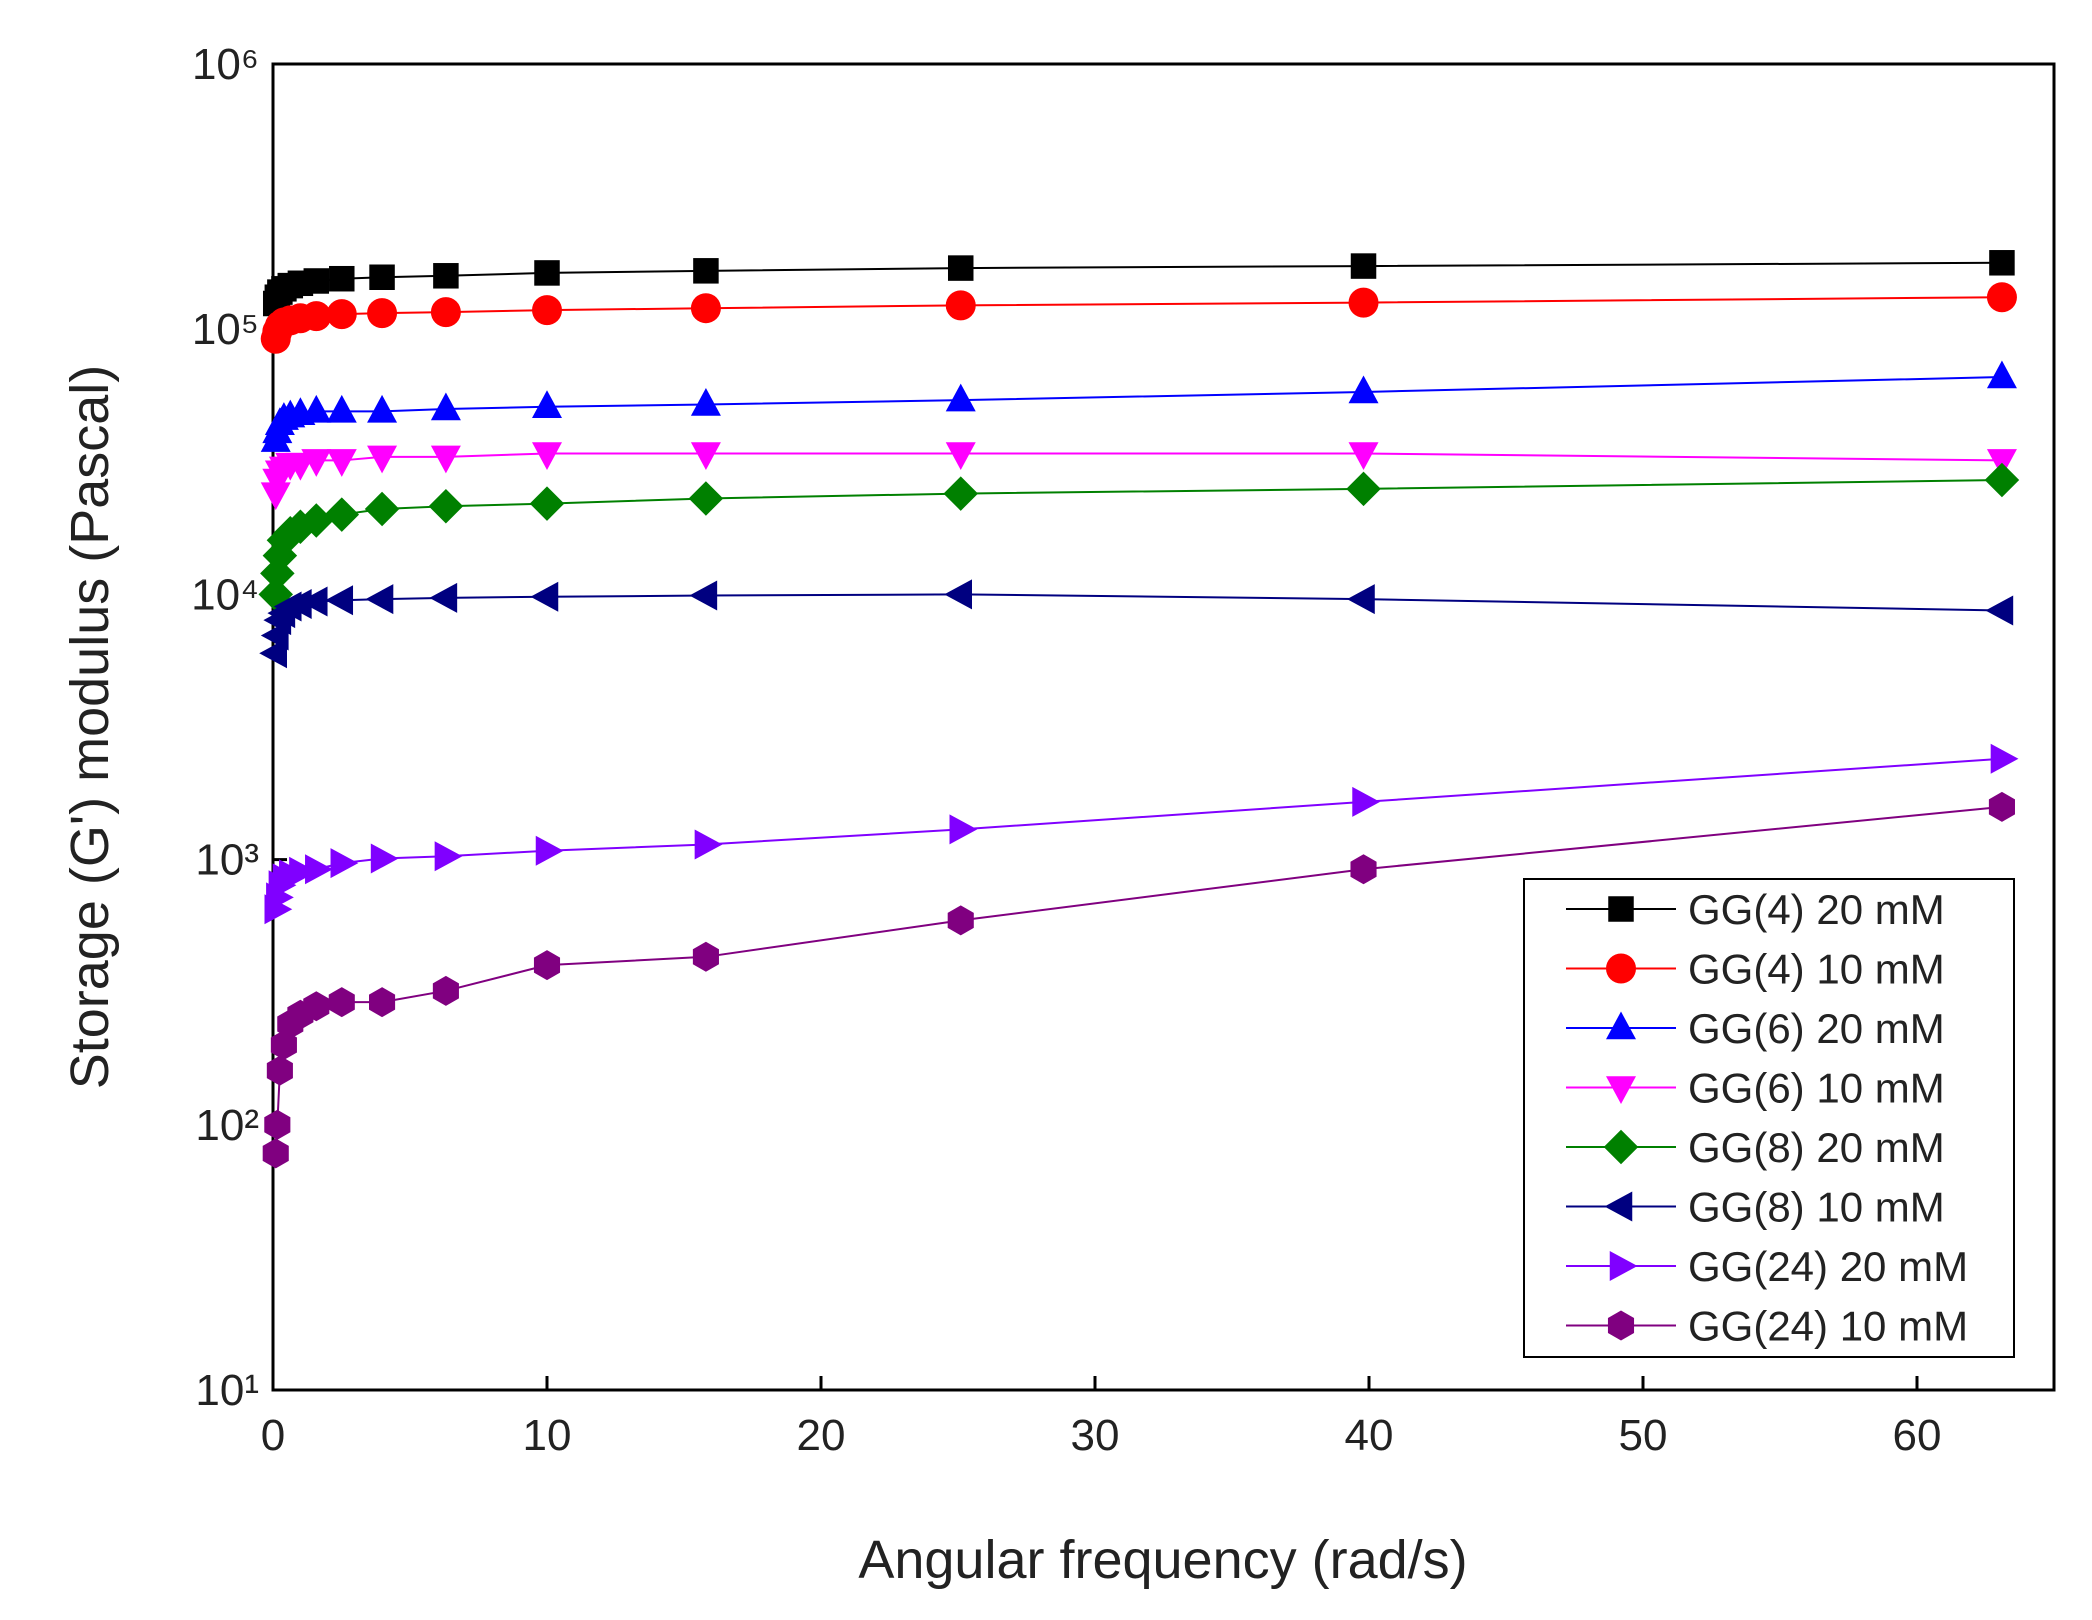 This screenshot has width=2092, height=1620. What do you see at coordinates (225, 64) in the screenshot?
I see `y-tick-label: 10⁶` at bounding box center [225, 64].